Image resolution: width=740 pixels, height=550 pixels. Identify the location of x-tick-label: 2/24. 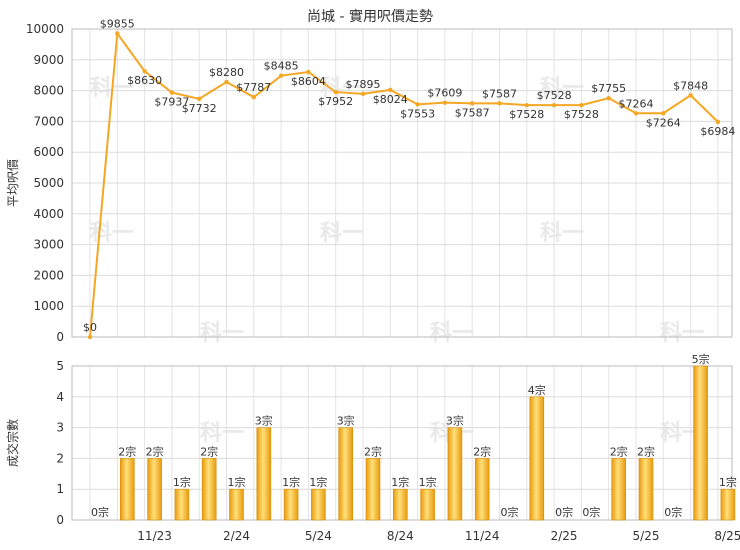
(236, 536).